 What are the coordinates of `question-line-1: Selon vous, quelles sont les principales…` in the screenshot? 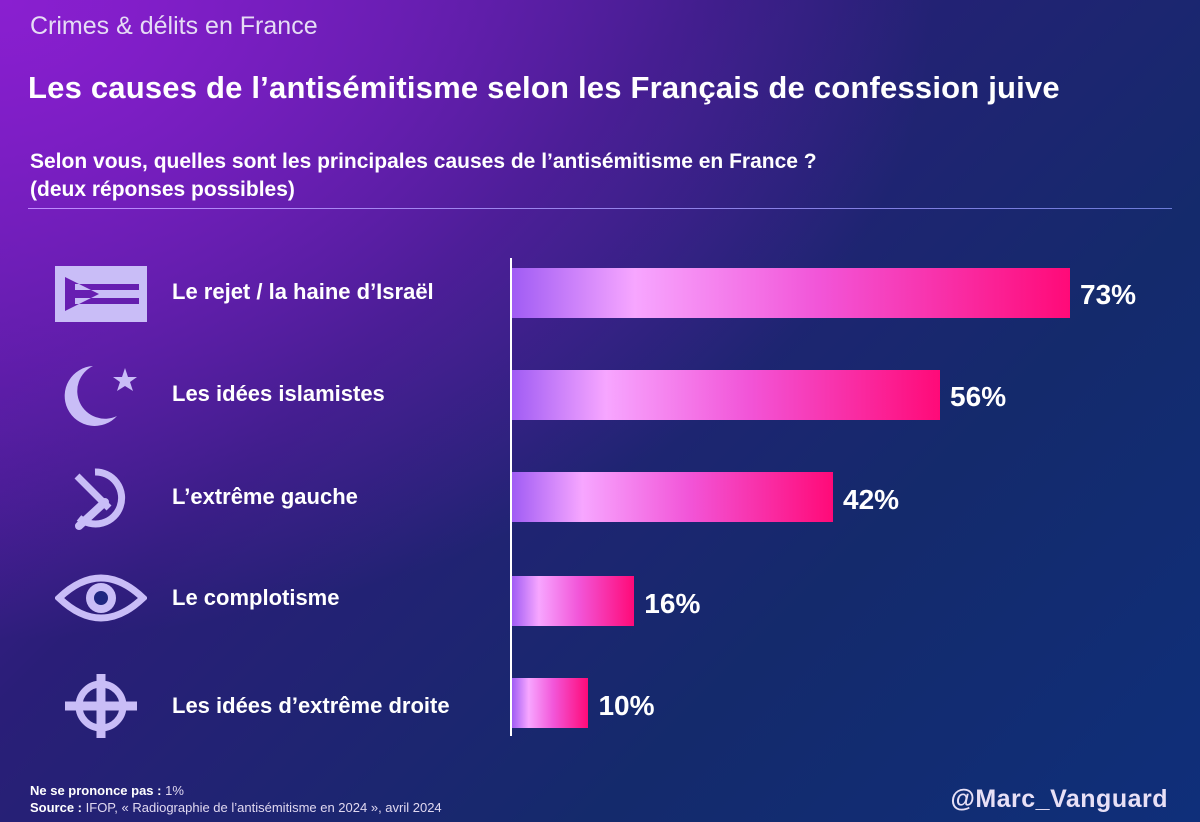 It's located at (423, 161).